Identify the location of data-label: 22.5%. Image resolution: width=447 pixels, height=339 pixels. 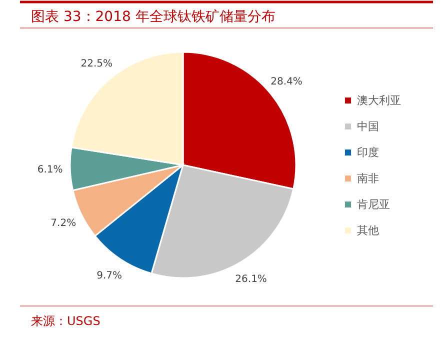
(96, 64).